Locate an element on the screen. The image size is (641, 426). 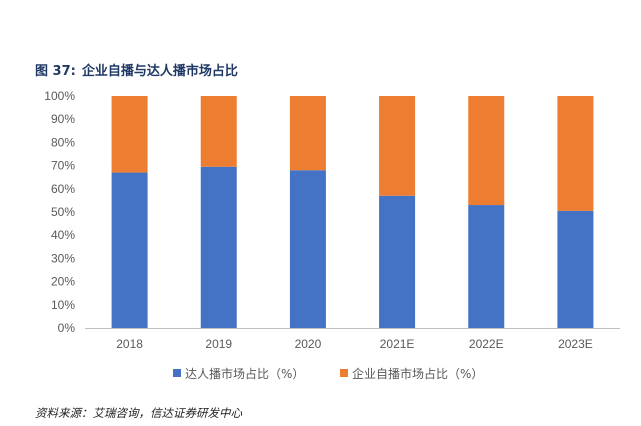
figure-title: 图 37: 企业自播与达人播市场占比 is located at coordinates (136, 69).